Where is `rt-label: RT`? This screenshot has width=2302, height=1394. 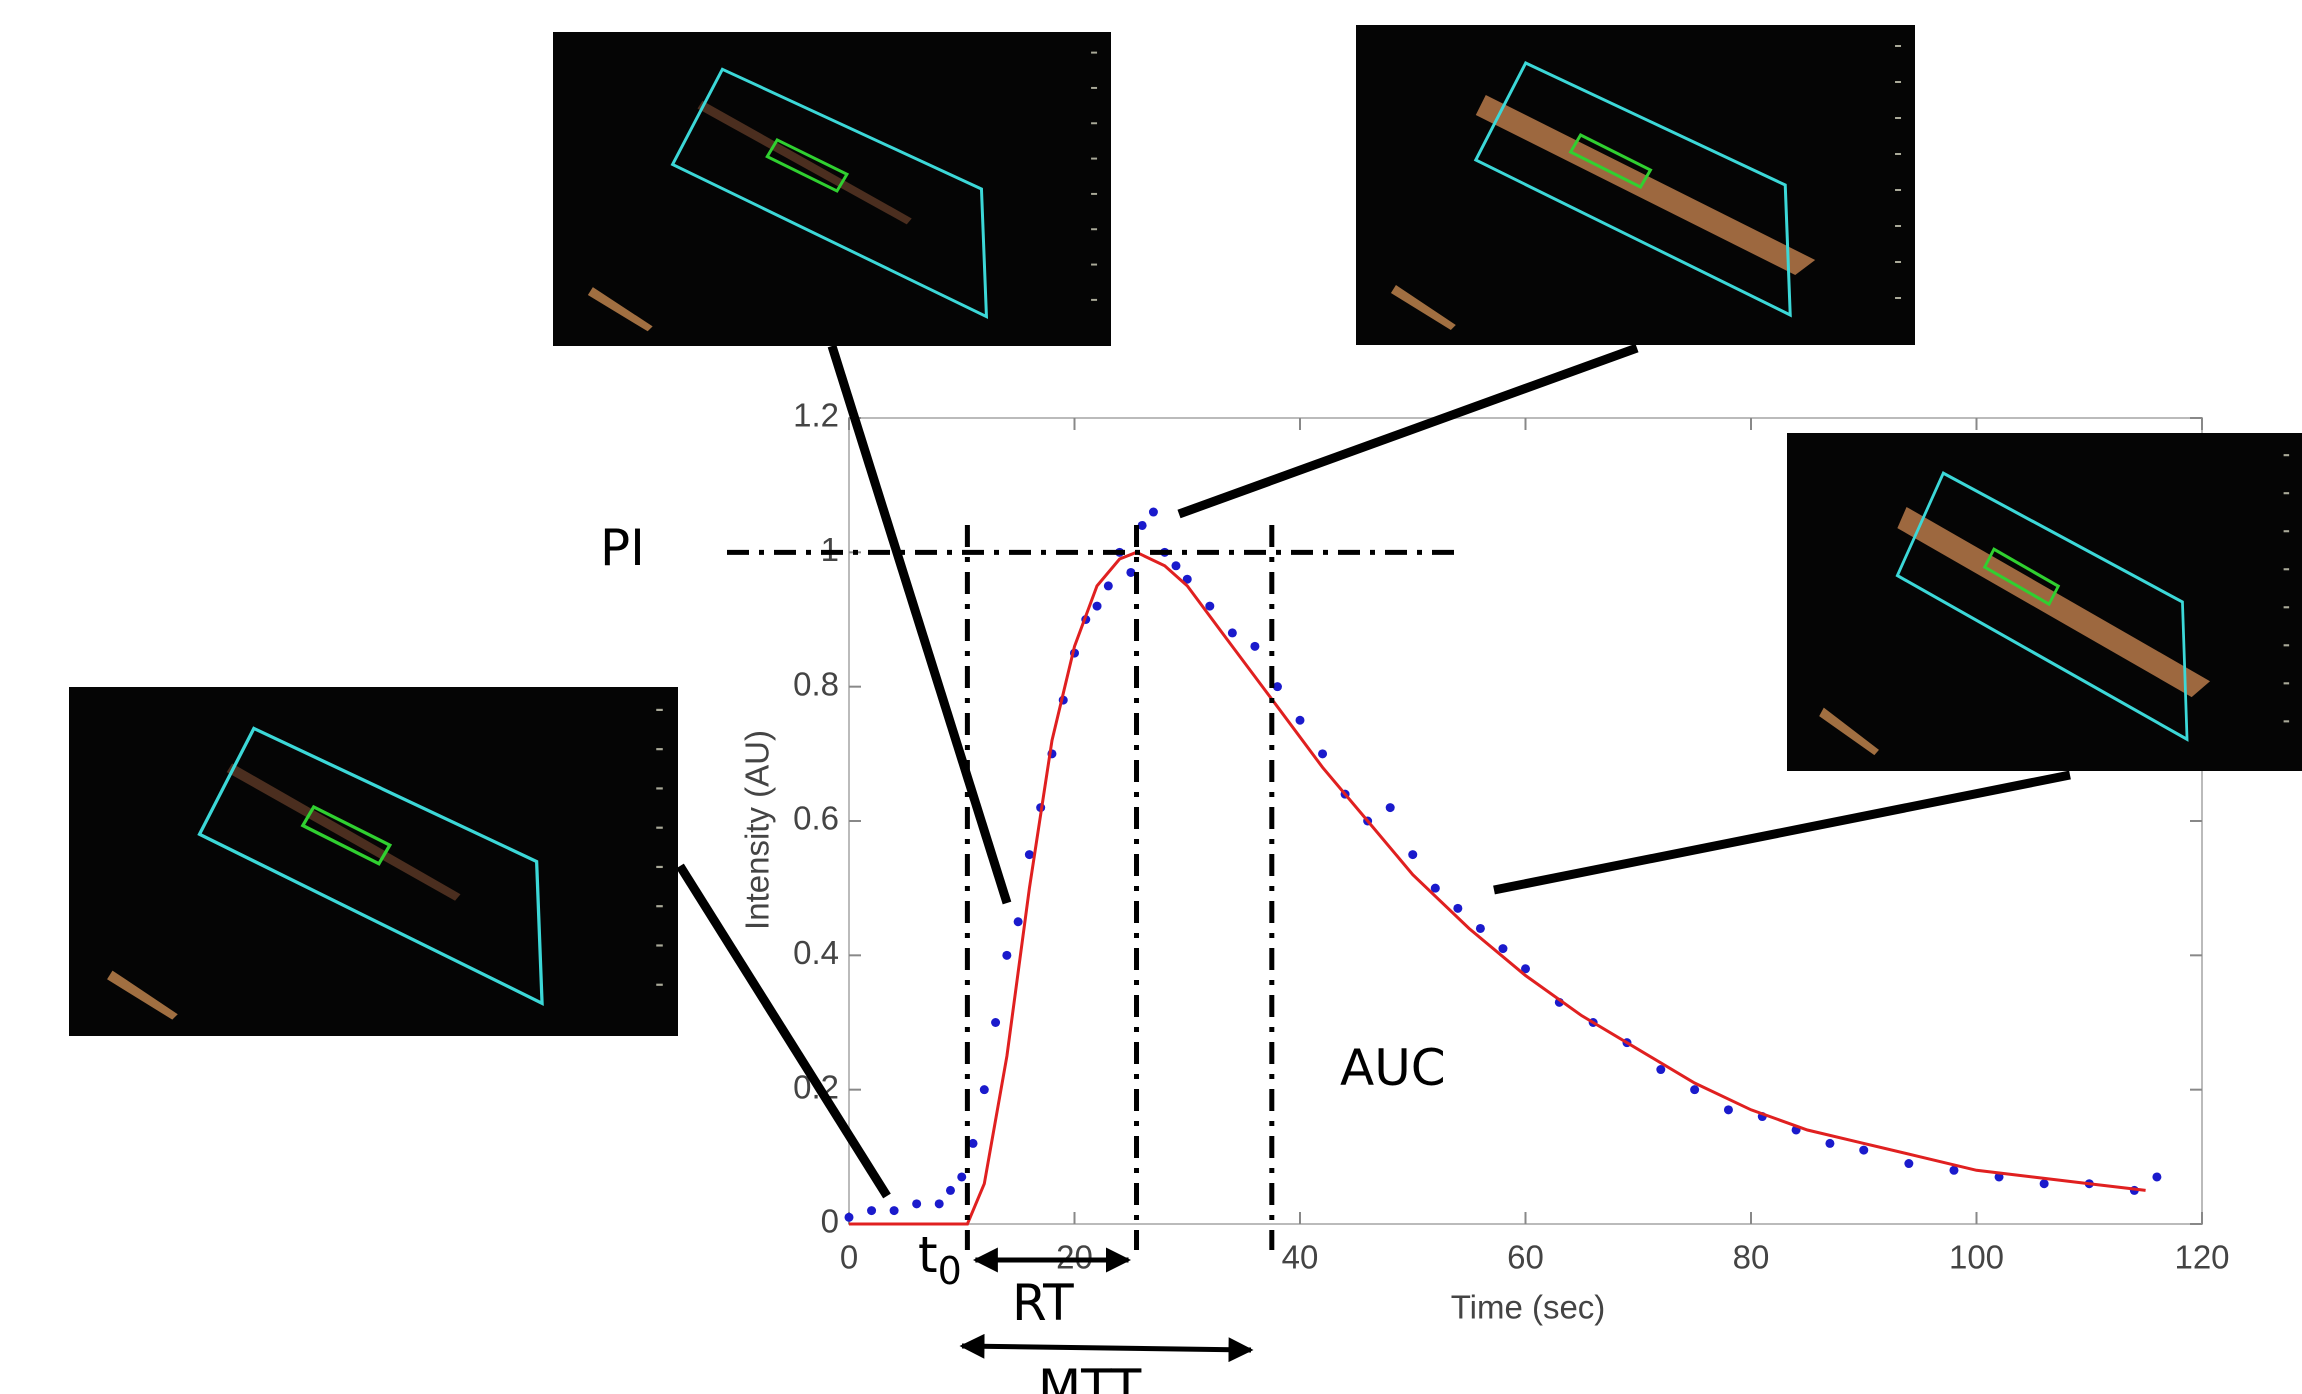
rt-label: RT is located at coordinates (1043, 1303).